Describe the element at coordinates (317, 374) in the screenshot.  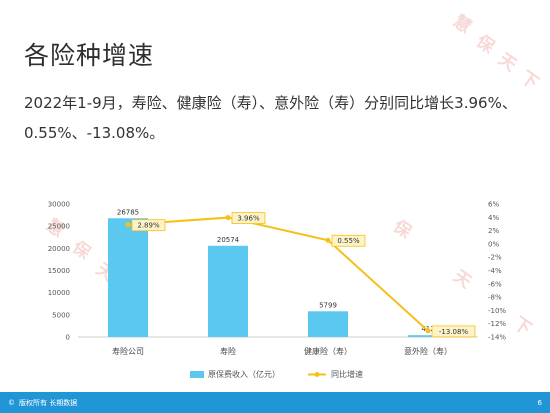
I see `legend-line-marker` at that location.